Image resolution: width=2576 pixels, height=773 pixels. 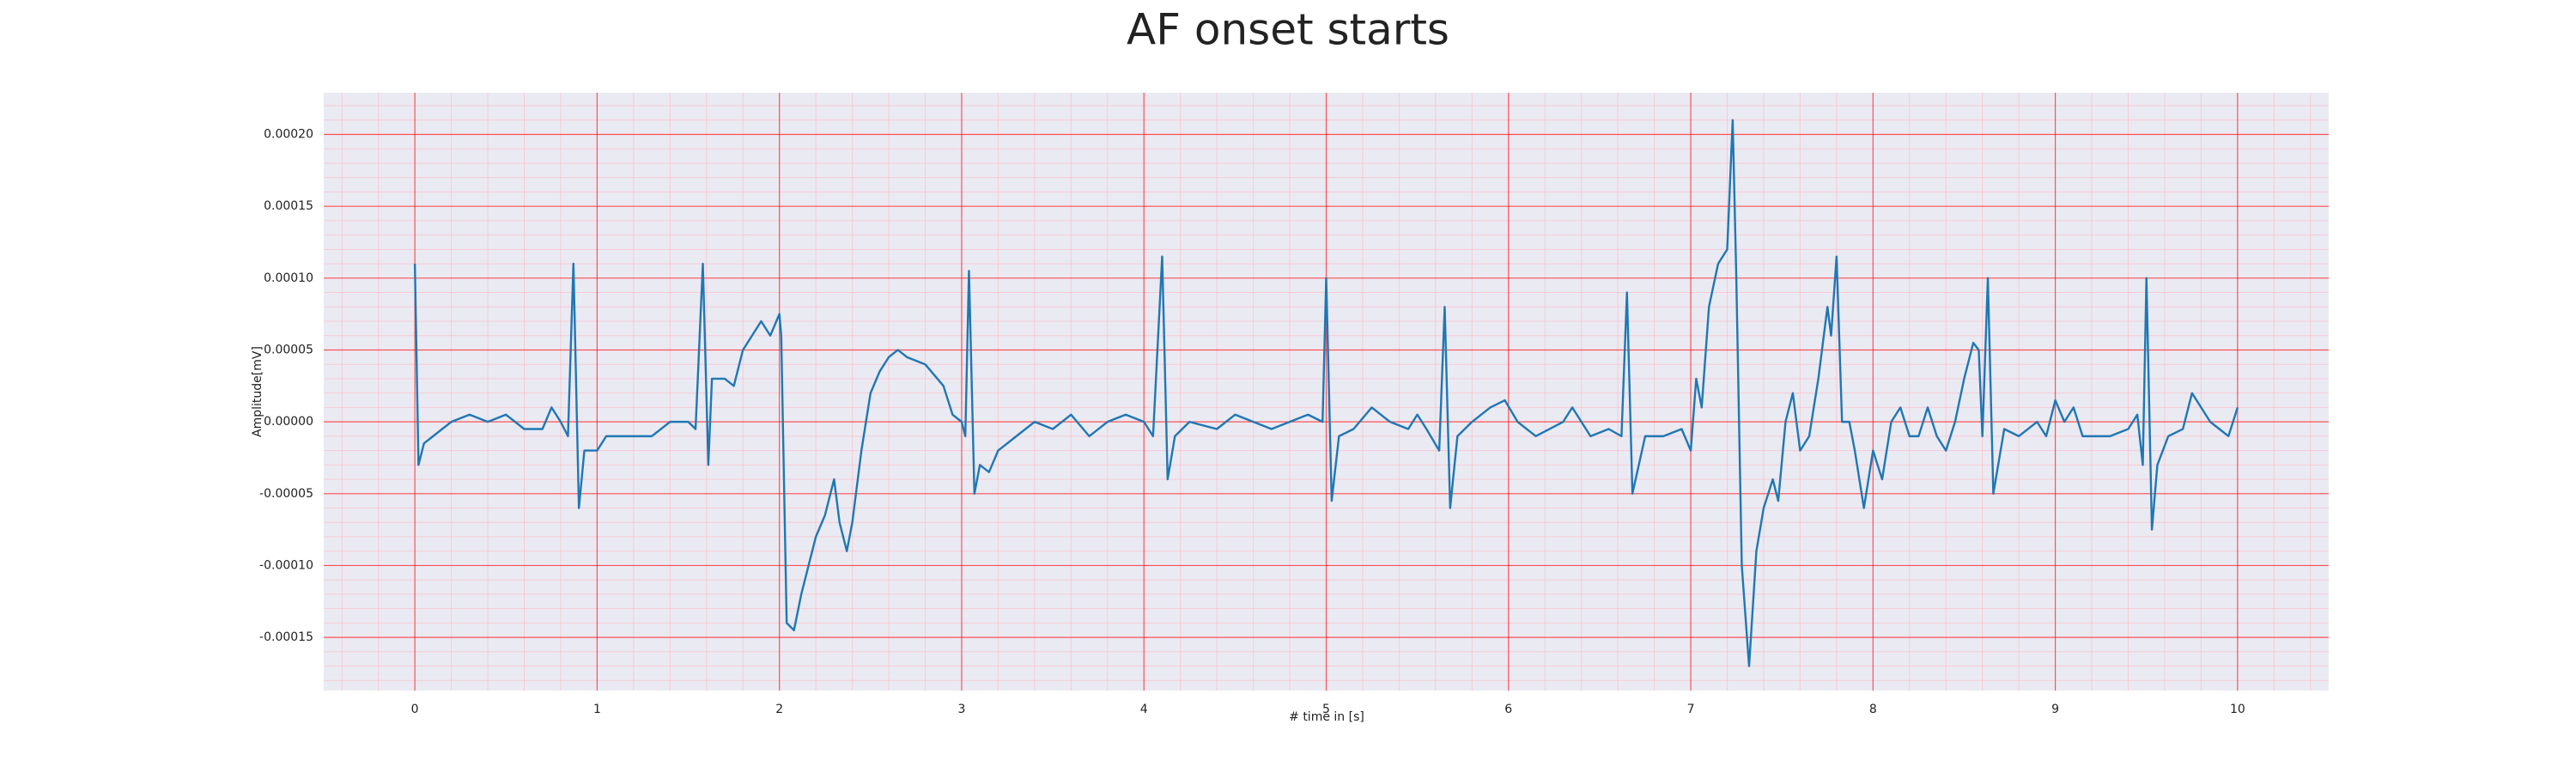 What do you see at coordinates (289, 349) in the screenshot?
I see `y-tick-label: 0.00005` at bounding box center [289, 349].